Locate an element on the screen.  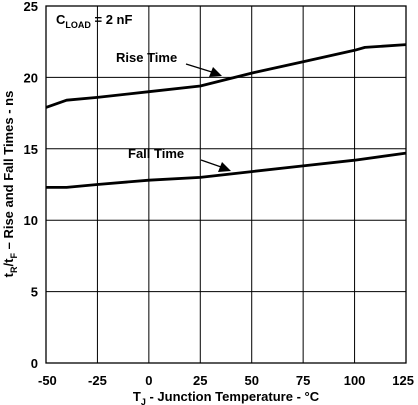
y-tick-label: 15 is located at coordinates (31, 149).